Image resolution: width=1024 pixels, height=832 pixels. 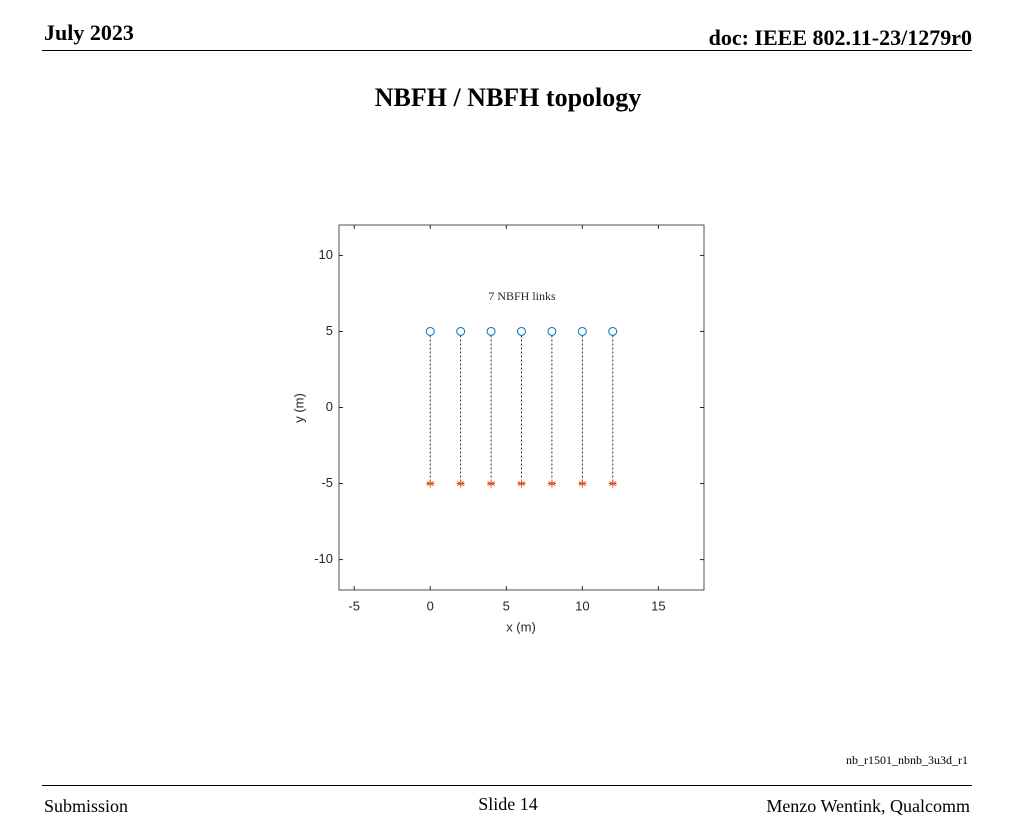 What do you see at coordinates (507, 785) in the screenshot?
I see `footer-rule` at bounding box center [507, 785].